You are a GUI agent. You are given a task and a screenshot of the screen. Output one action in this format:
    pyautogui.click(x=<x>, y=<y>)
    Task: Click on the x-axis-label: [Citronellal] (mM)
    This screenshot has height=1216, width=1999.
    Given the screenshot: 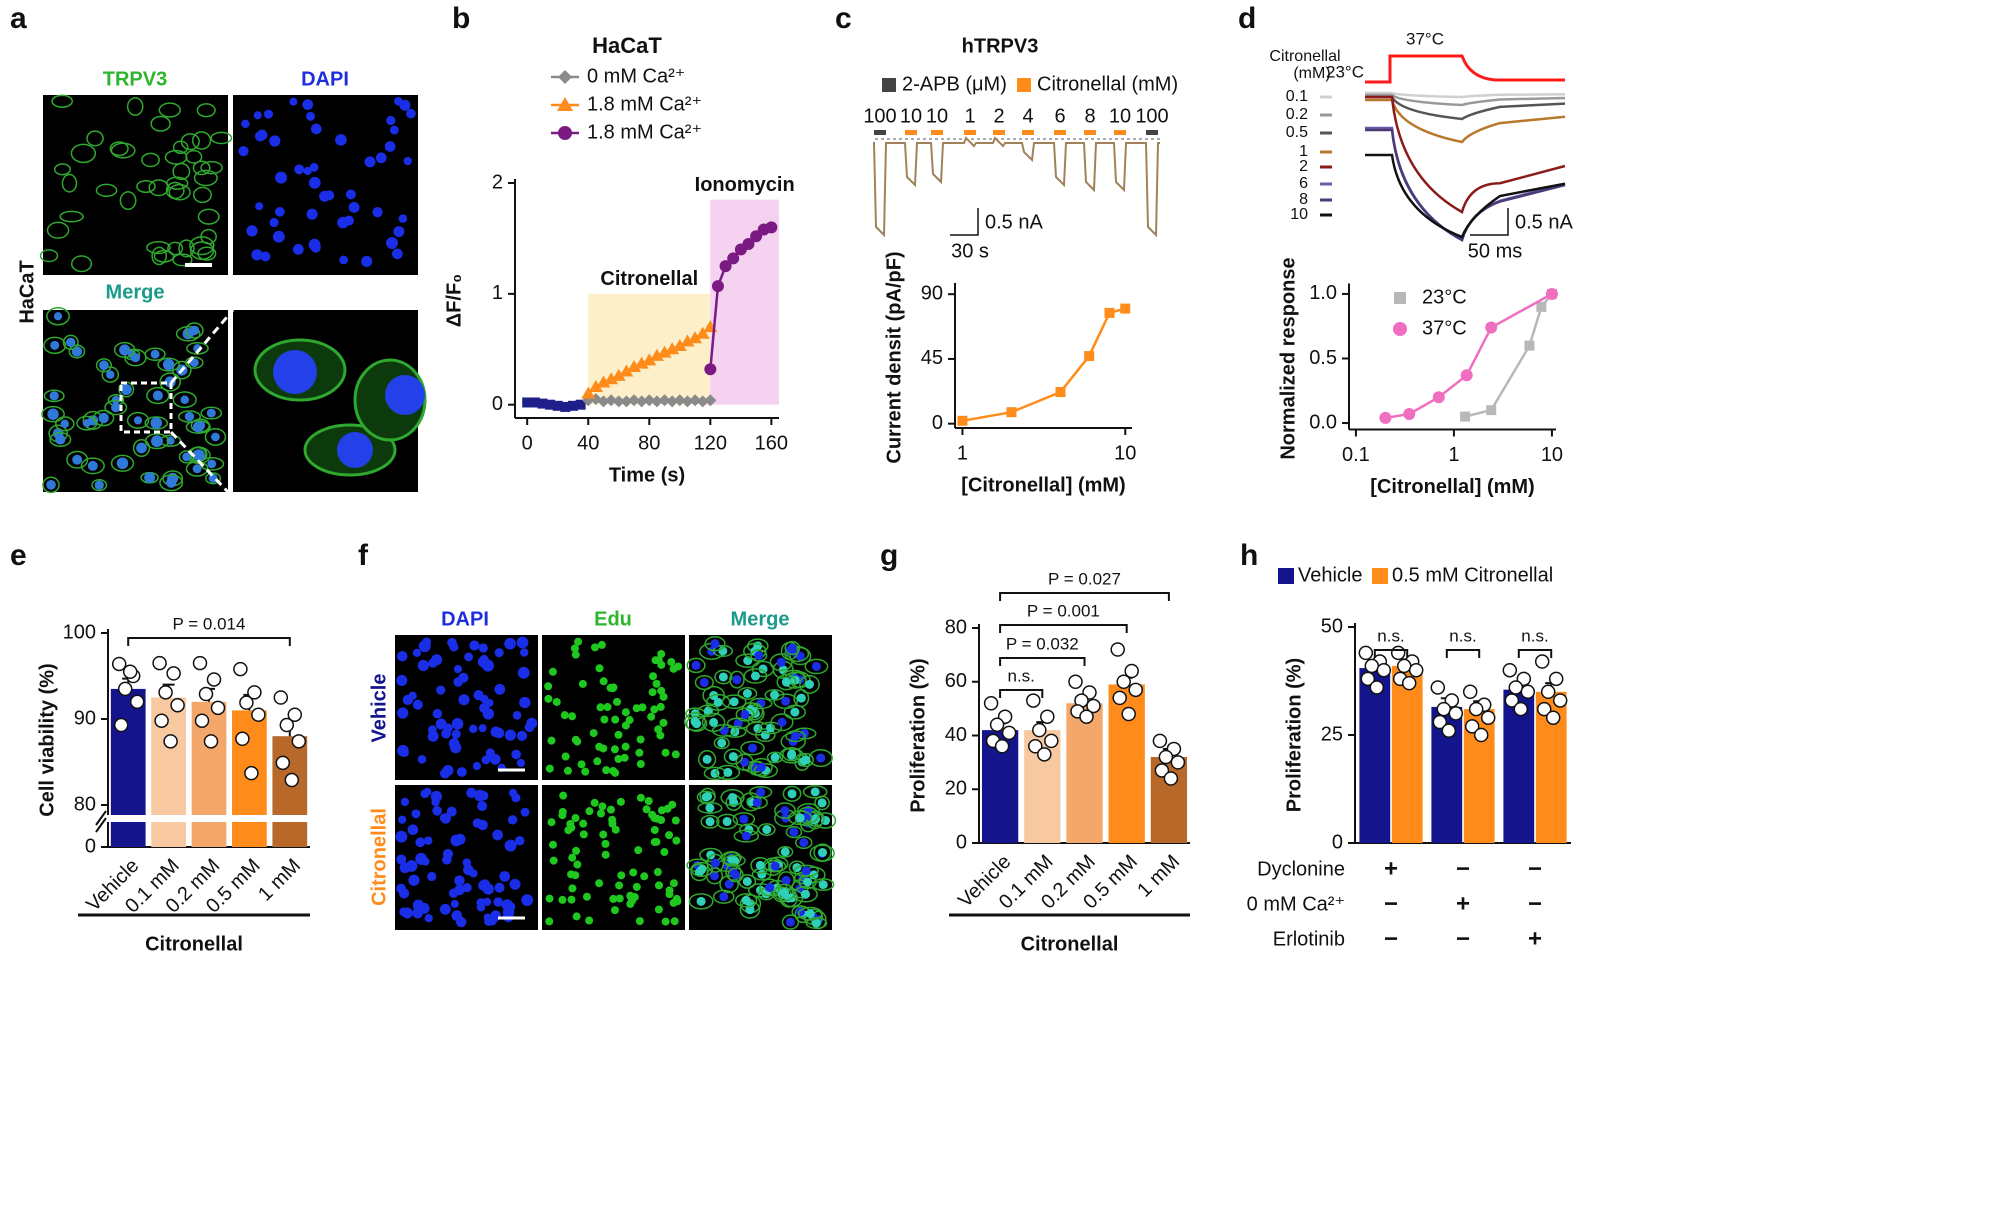 What is the action you would take?
    pyautogui.click(x=1452, y=487)
    